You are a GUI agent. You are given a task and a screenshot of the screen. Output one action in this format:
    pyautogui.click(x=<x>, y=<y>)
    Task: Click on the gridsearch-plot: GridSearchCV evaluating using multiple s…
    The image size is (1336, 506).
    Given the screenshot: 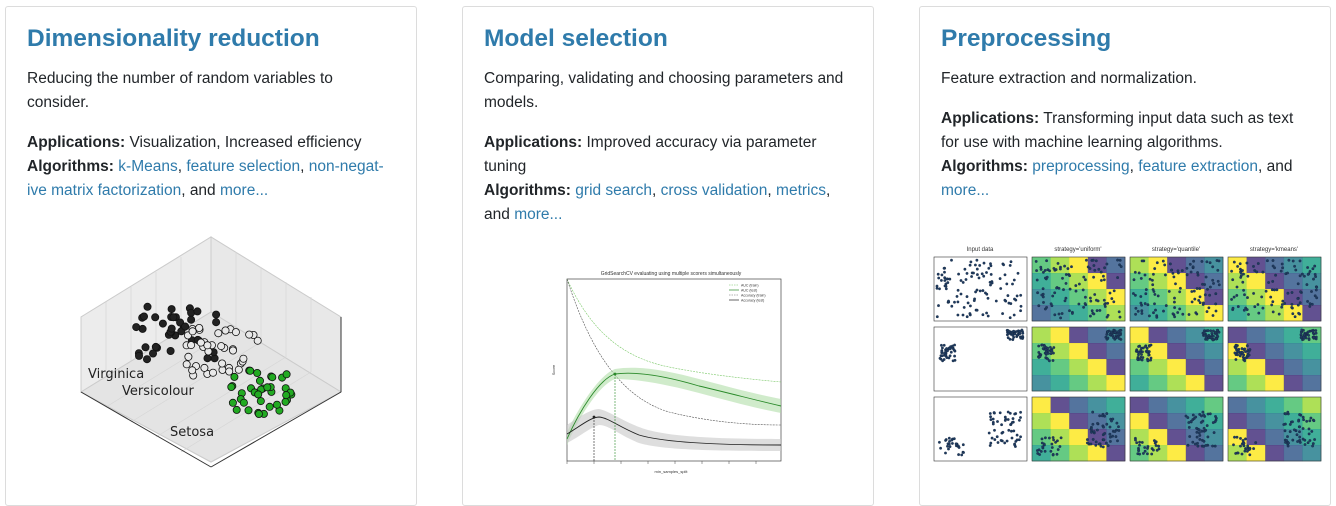 What is the action you would take?
    pyautogui.click(x=669, y=372)
    